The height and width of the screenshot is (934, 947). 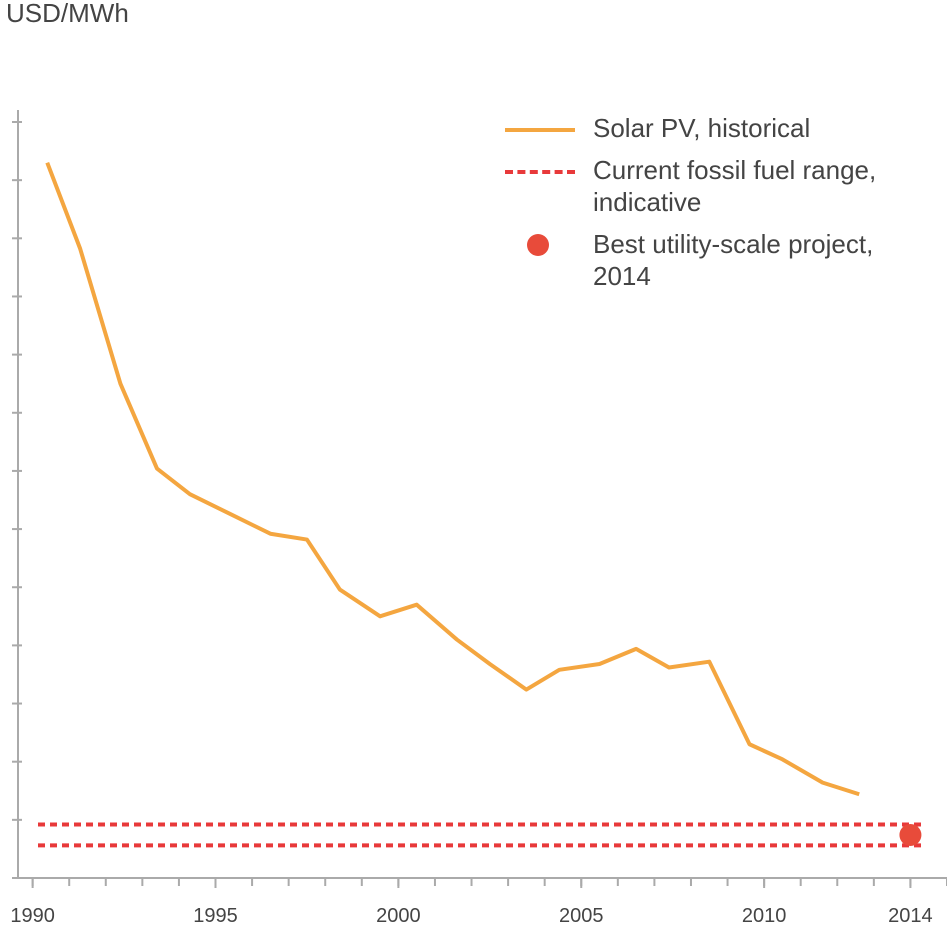 What do you see at coordinates (735, 186) in the screenshot?
I see `legend-label: Current fossil fuel range, indicative` at bounding box center [735, 186].